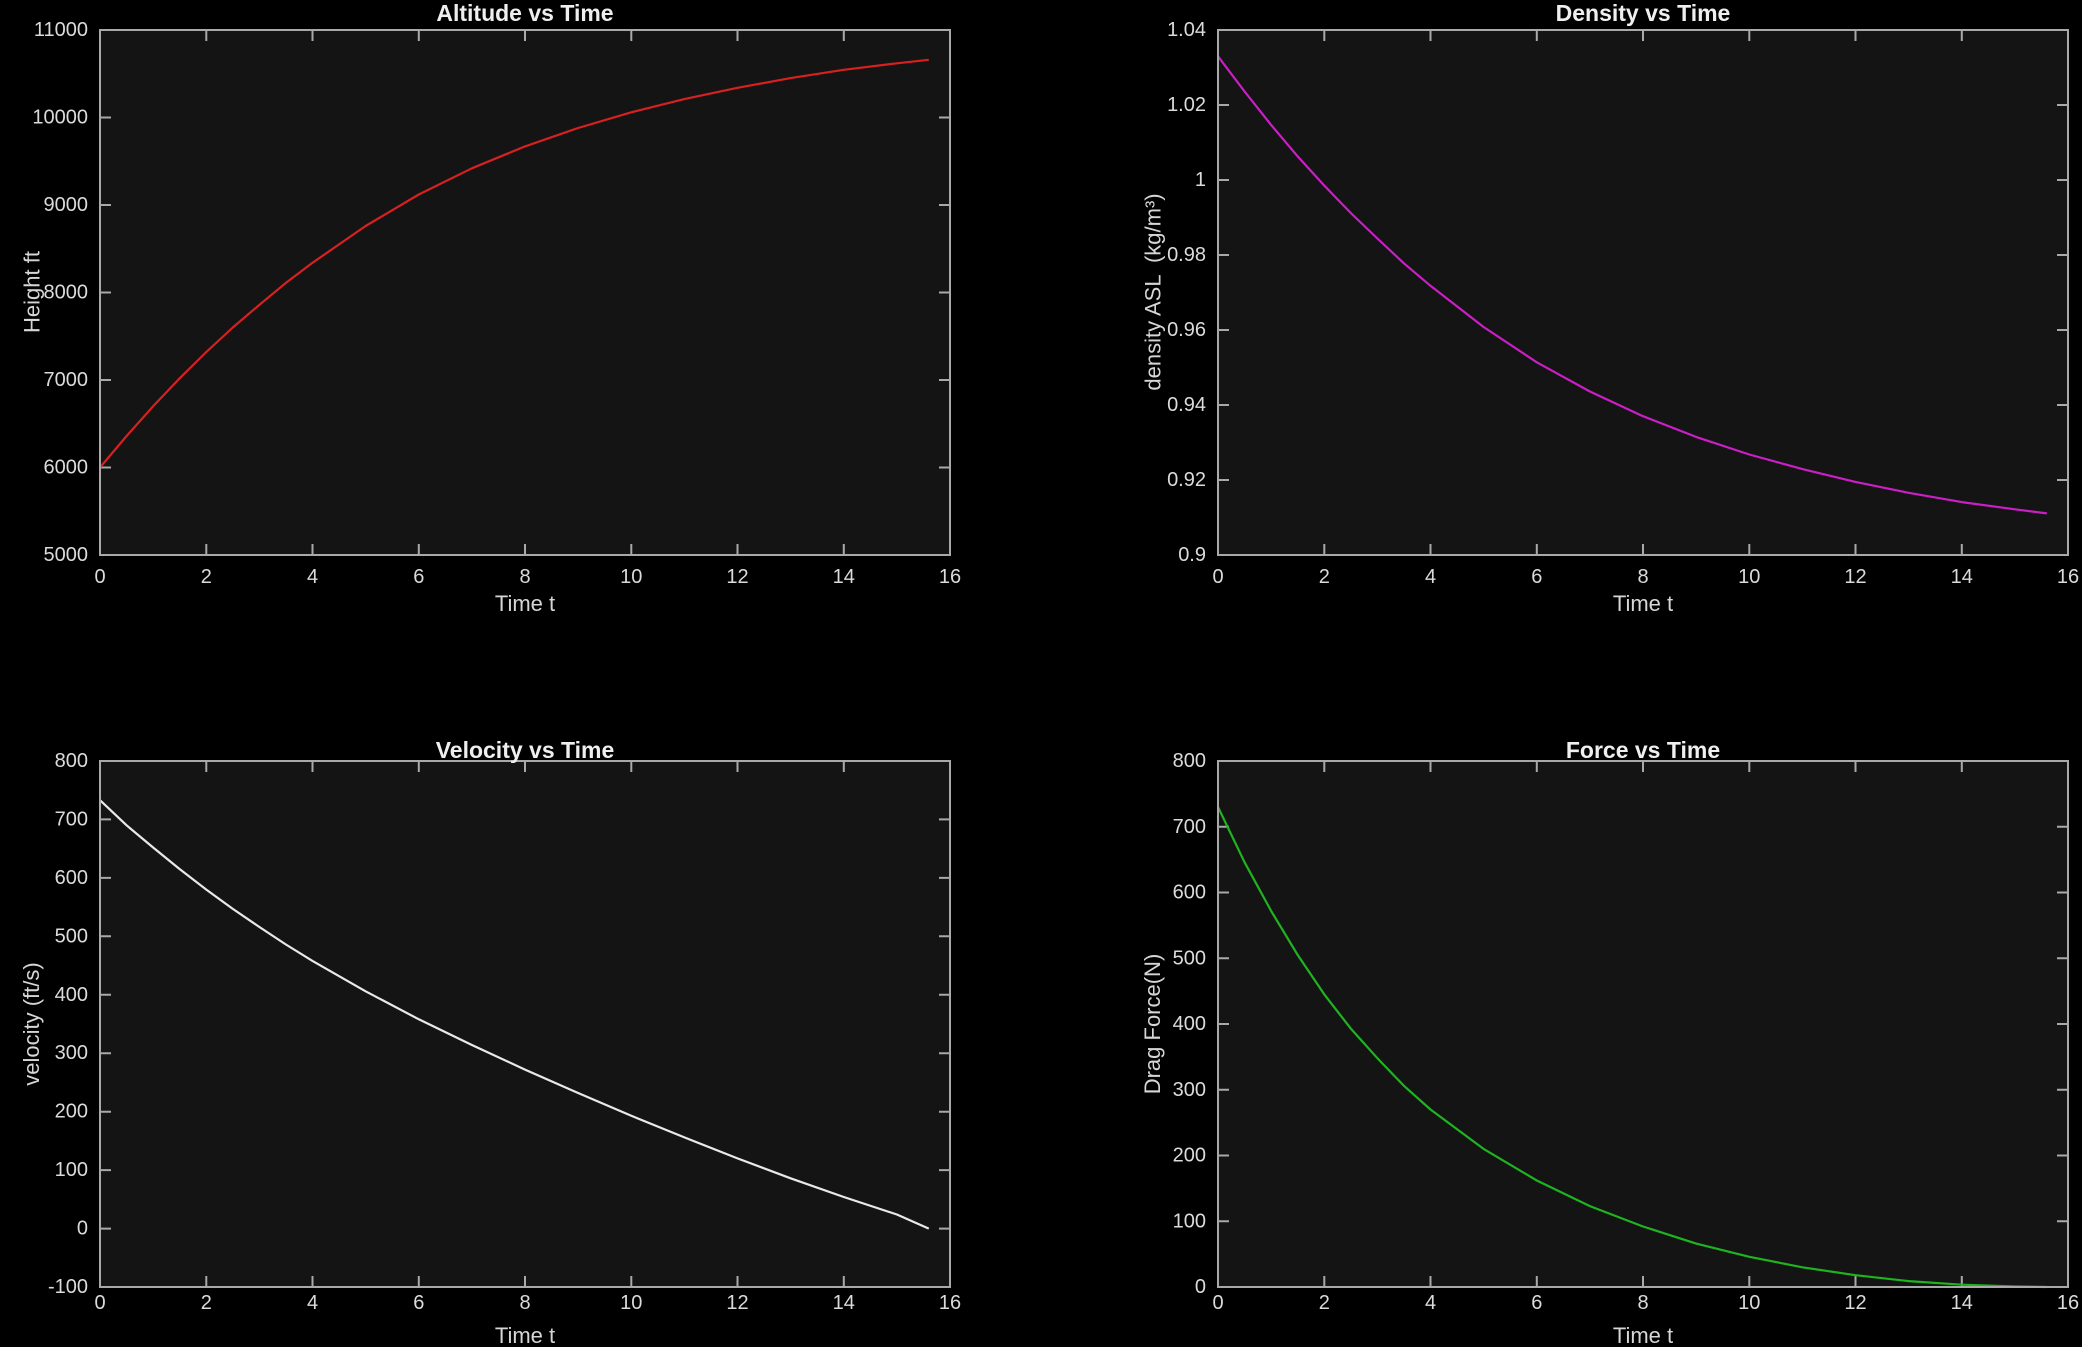 This screenshot has width=2082, height=1347. I want to click on altitude-chart-title: Altitude vs Time, so click(525, 13).